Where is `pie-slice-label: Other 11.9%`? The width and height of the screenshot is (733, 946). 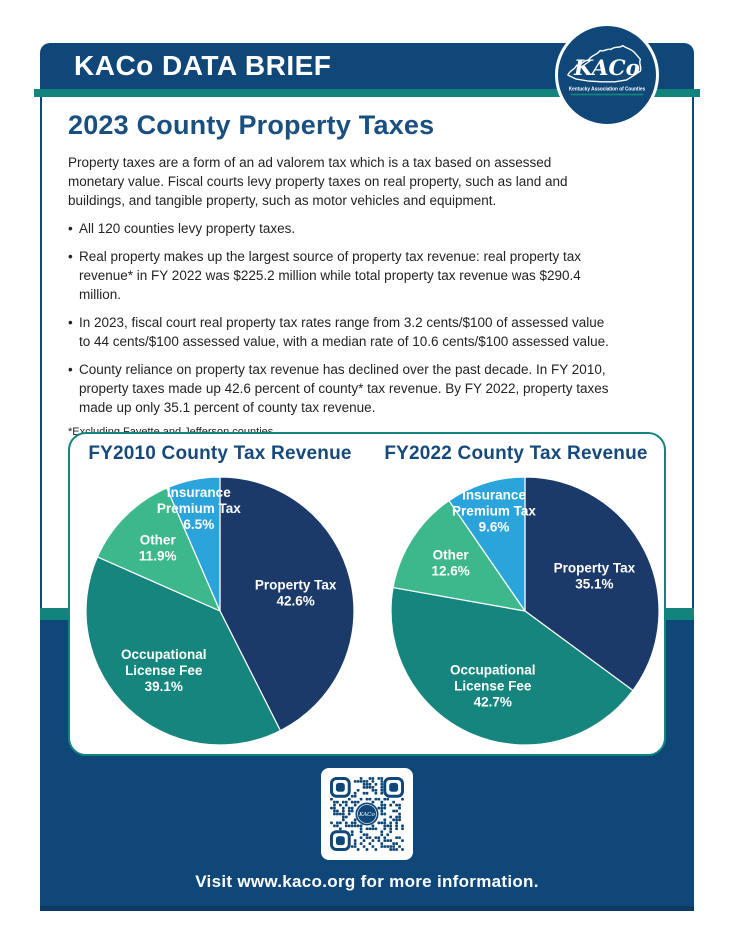
pie-slice-label: Other 11.9% is located at coordinates (158, 548).